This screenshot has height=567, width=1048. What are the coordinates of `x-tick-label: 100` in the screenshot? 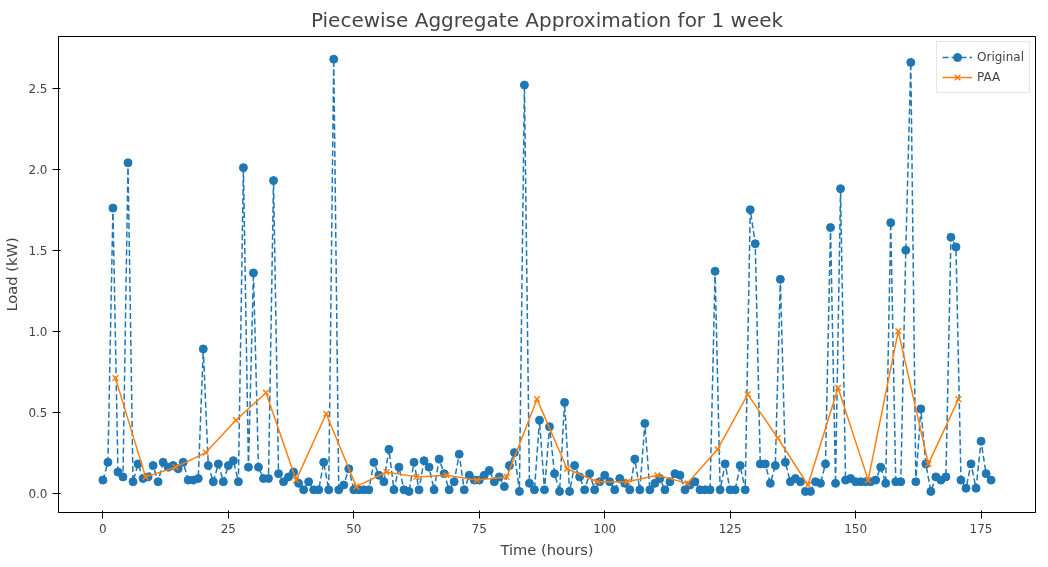 It's located at (605, 528).